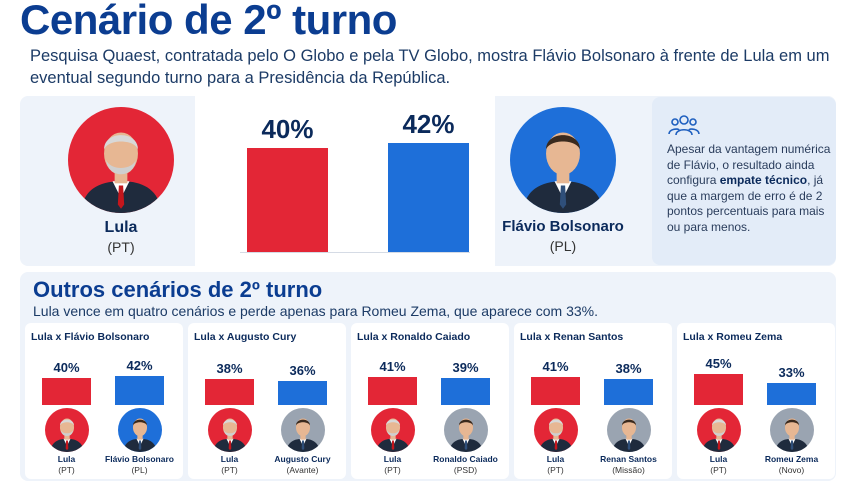 Image resolution: width=856 pixels, height=481 pixels. Describe the element at coordinates (139, 366) in the screenshot. I see `scenario-value-label: 42%` at that location.